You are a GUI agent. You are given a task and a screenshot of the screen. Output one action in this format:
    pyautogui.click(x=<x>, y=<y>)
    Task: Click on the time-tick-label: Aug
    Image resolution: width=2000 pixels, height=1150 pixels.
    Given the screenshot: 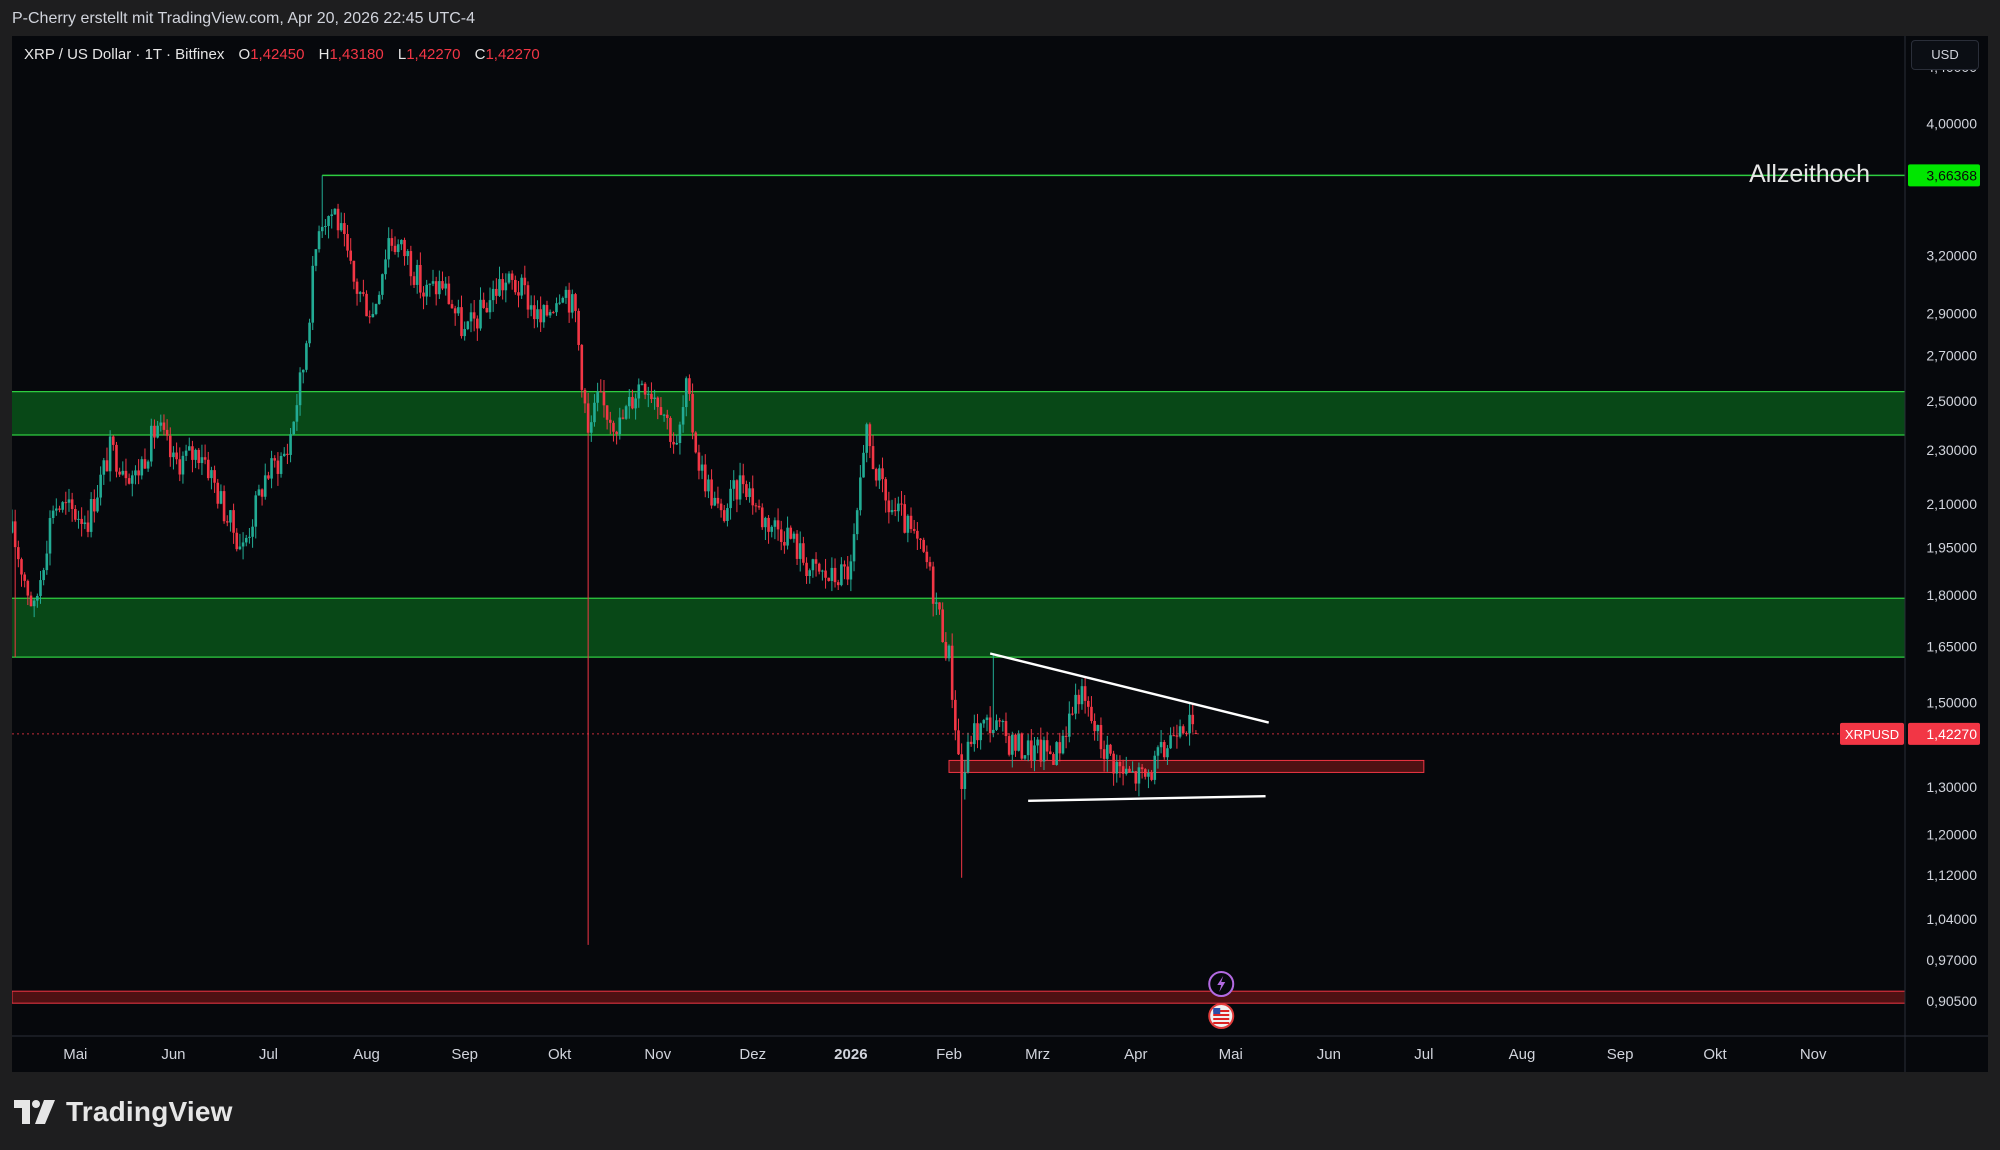 What is the action you would take?
    pyautogui.click(x=1522, y=1054)
    